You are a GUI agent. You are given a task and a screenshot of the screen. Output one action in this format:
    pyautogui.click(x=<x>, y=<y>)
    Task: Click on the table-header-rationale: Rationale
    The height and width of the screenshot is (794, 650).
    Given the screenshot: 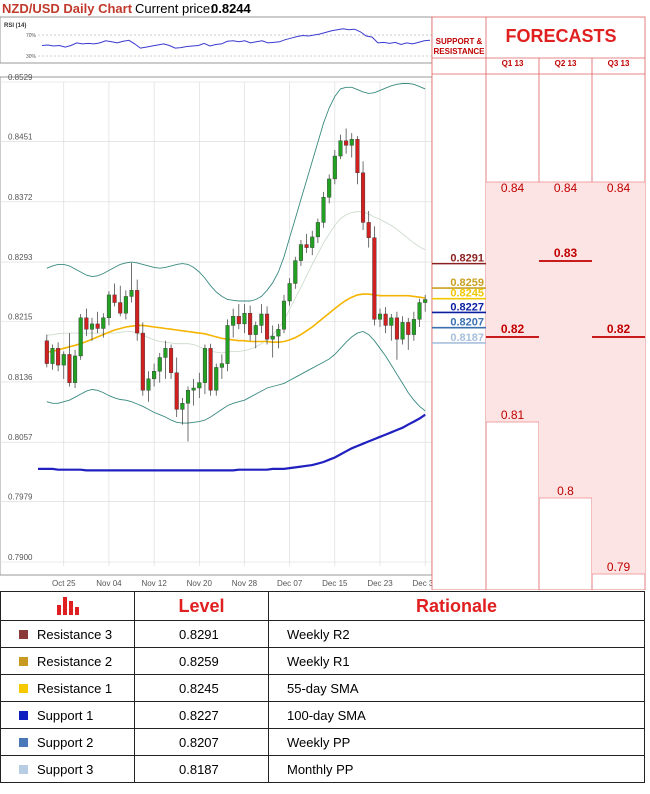 What is the action you would take?
    pyautogui.click(x=456, y=606)
    